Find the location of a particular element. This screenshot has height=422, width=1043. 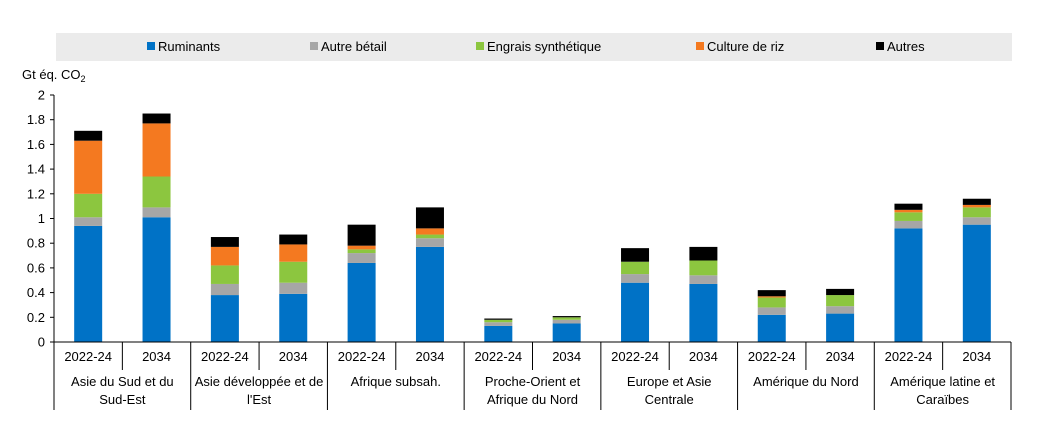

legend-label-culture-de-riz: Culture de riz is located at coordinates (745, 46).